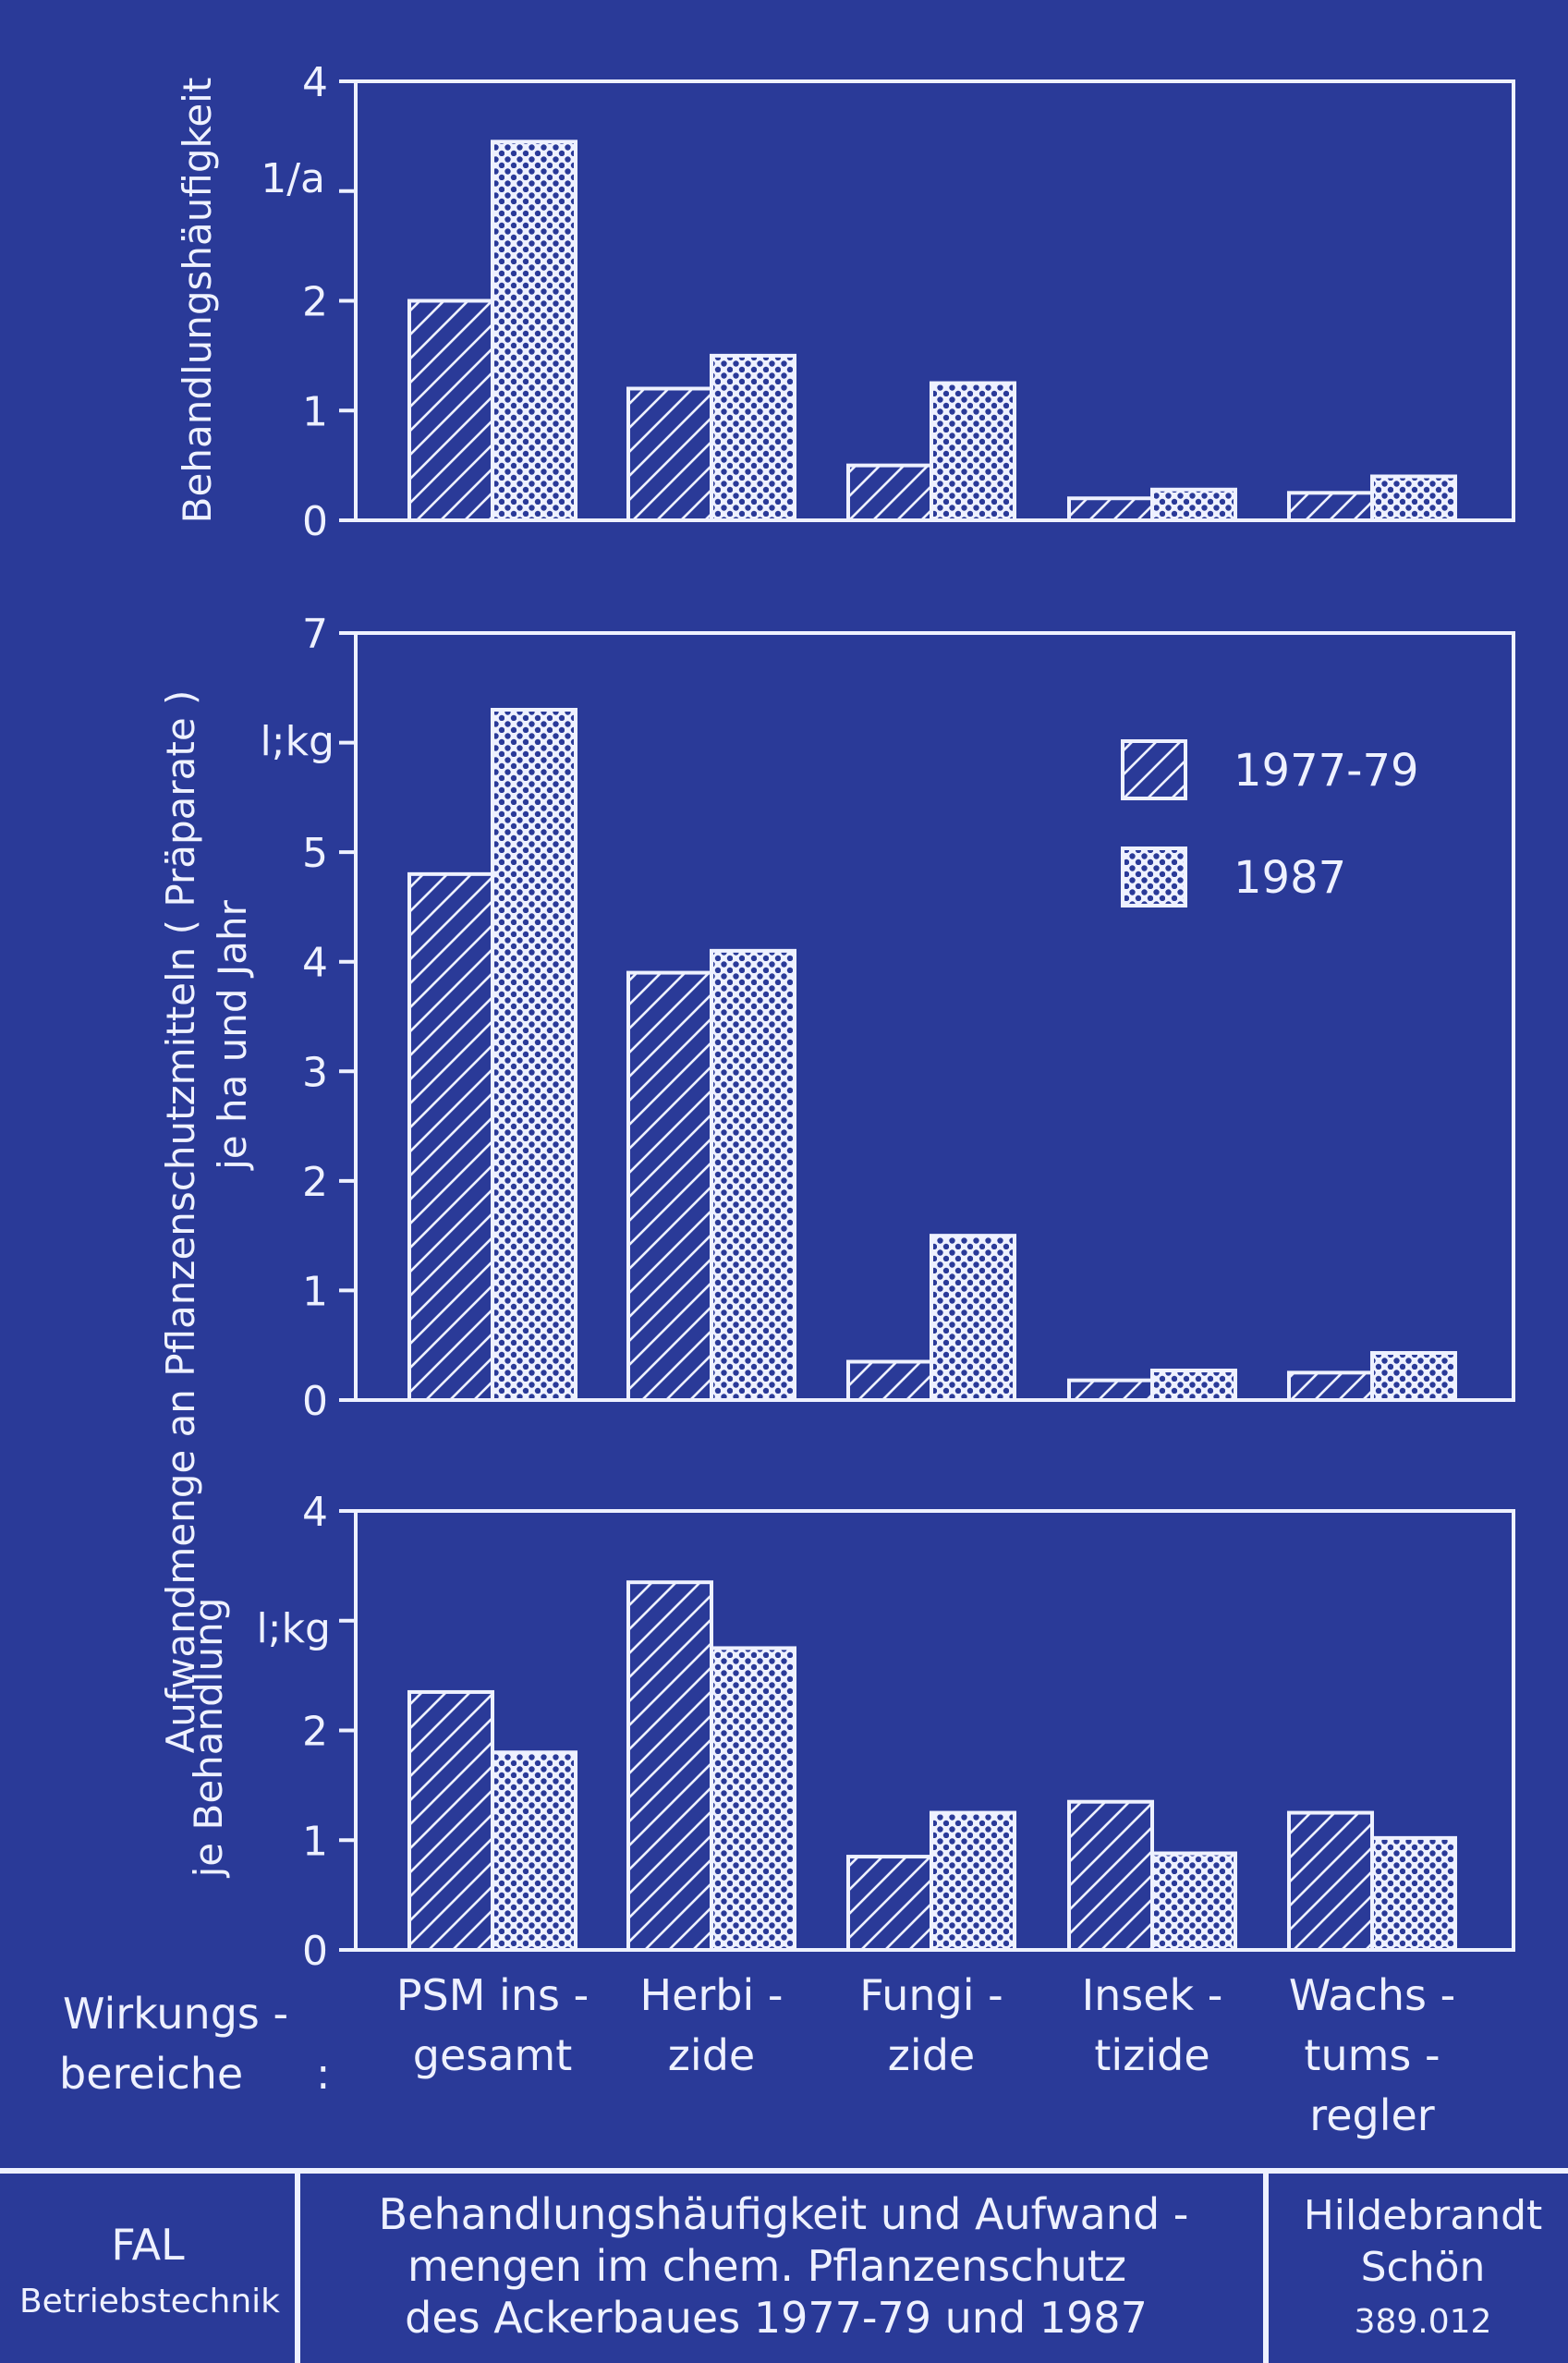 Image resolution: width=1568 pixels, height=2363 pixels. Describe the element at coordinates (293, 179) in the screenshot. I see `y-unit-label: 1/a` at that location.